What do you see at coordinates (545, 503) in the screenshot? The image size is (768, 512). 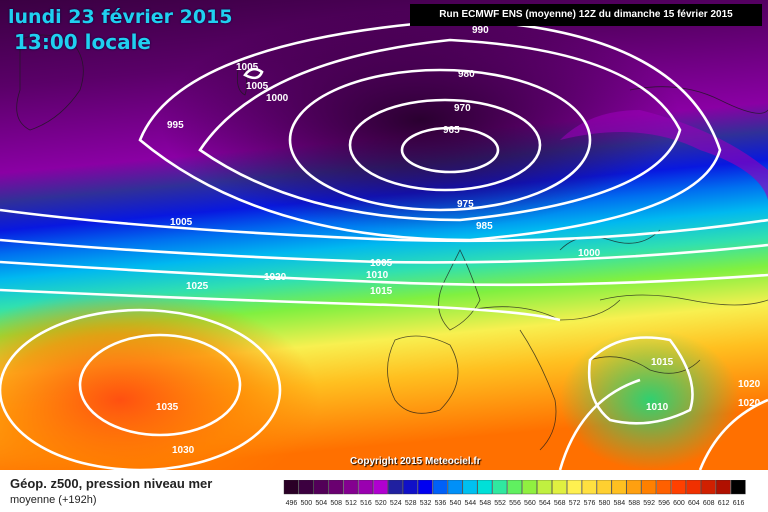 I see `legend-tick-label: 564` at bounding box center [545, 503].